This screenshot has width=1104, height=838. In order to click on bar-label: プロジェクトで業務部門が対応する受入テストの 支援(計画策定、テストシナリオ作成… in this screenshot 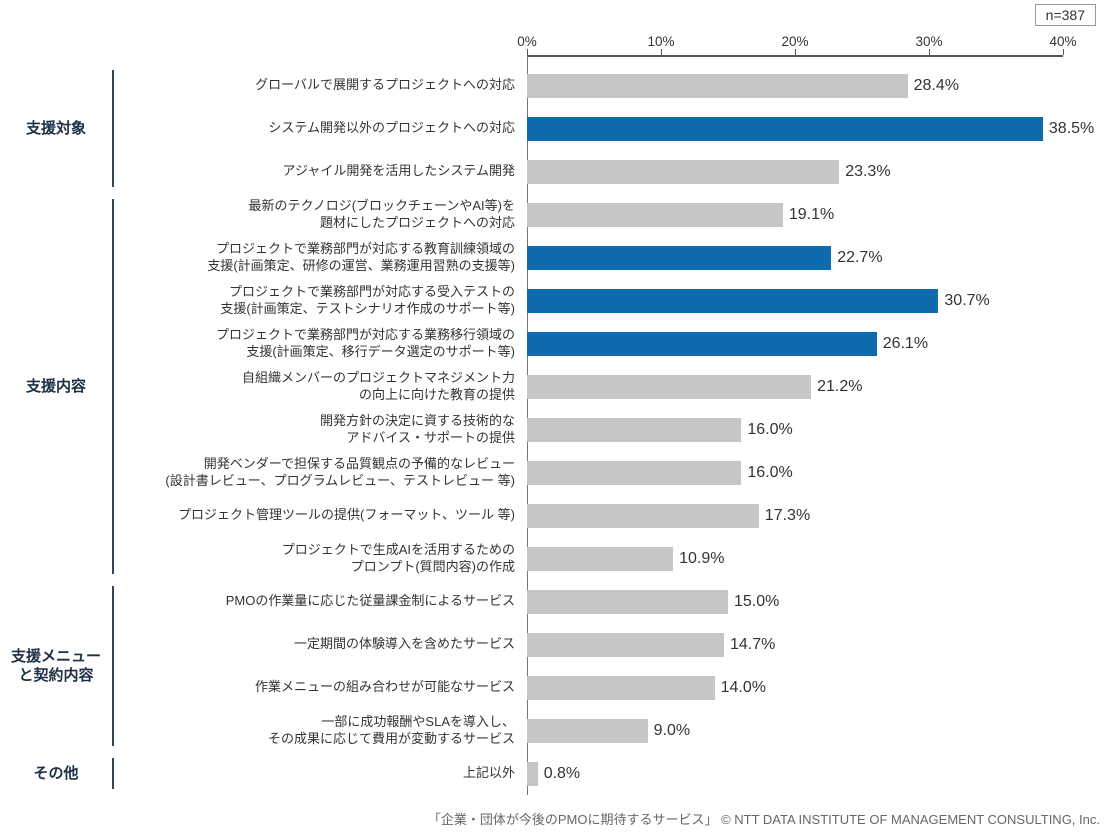, I will do `click(367, 299)`.